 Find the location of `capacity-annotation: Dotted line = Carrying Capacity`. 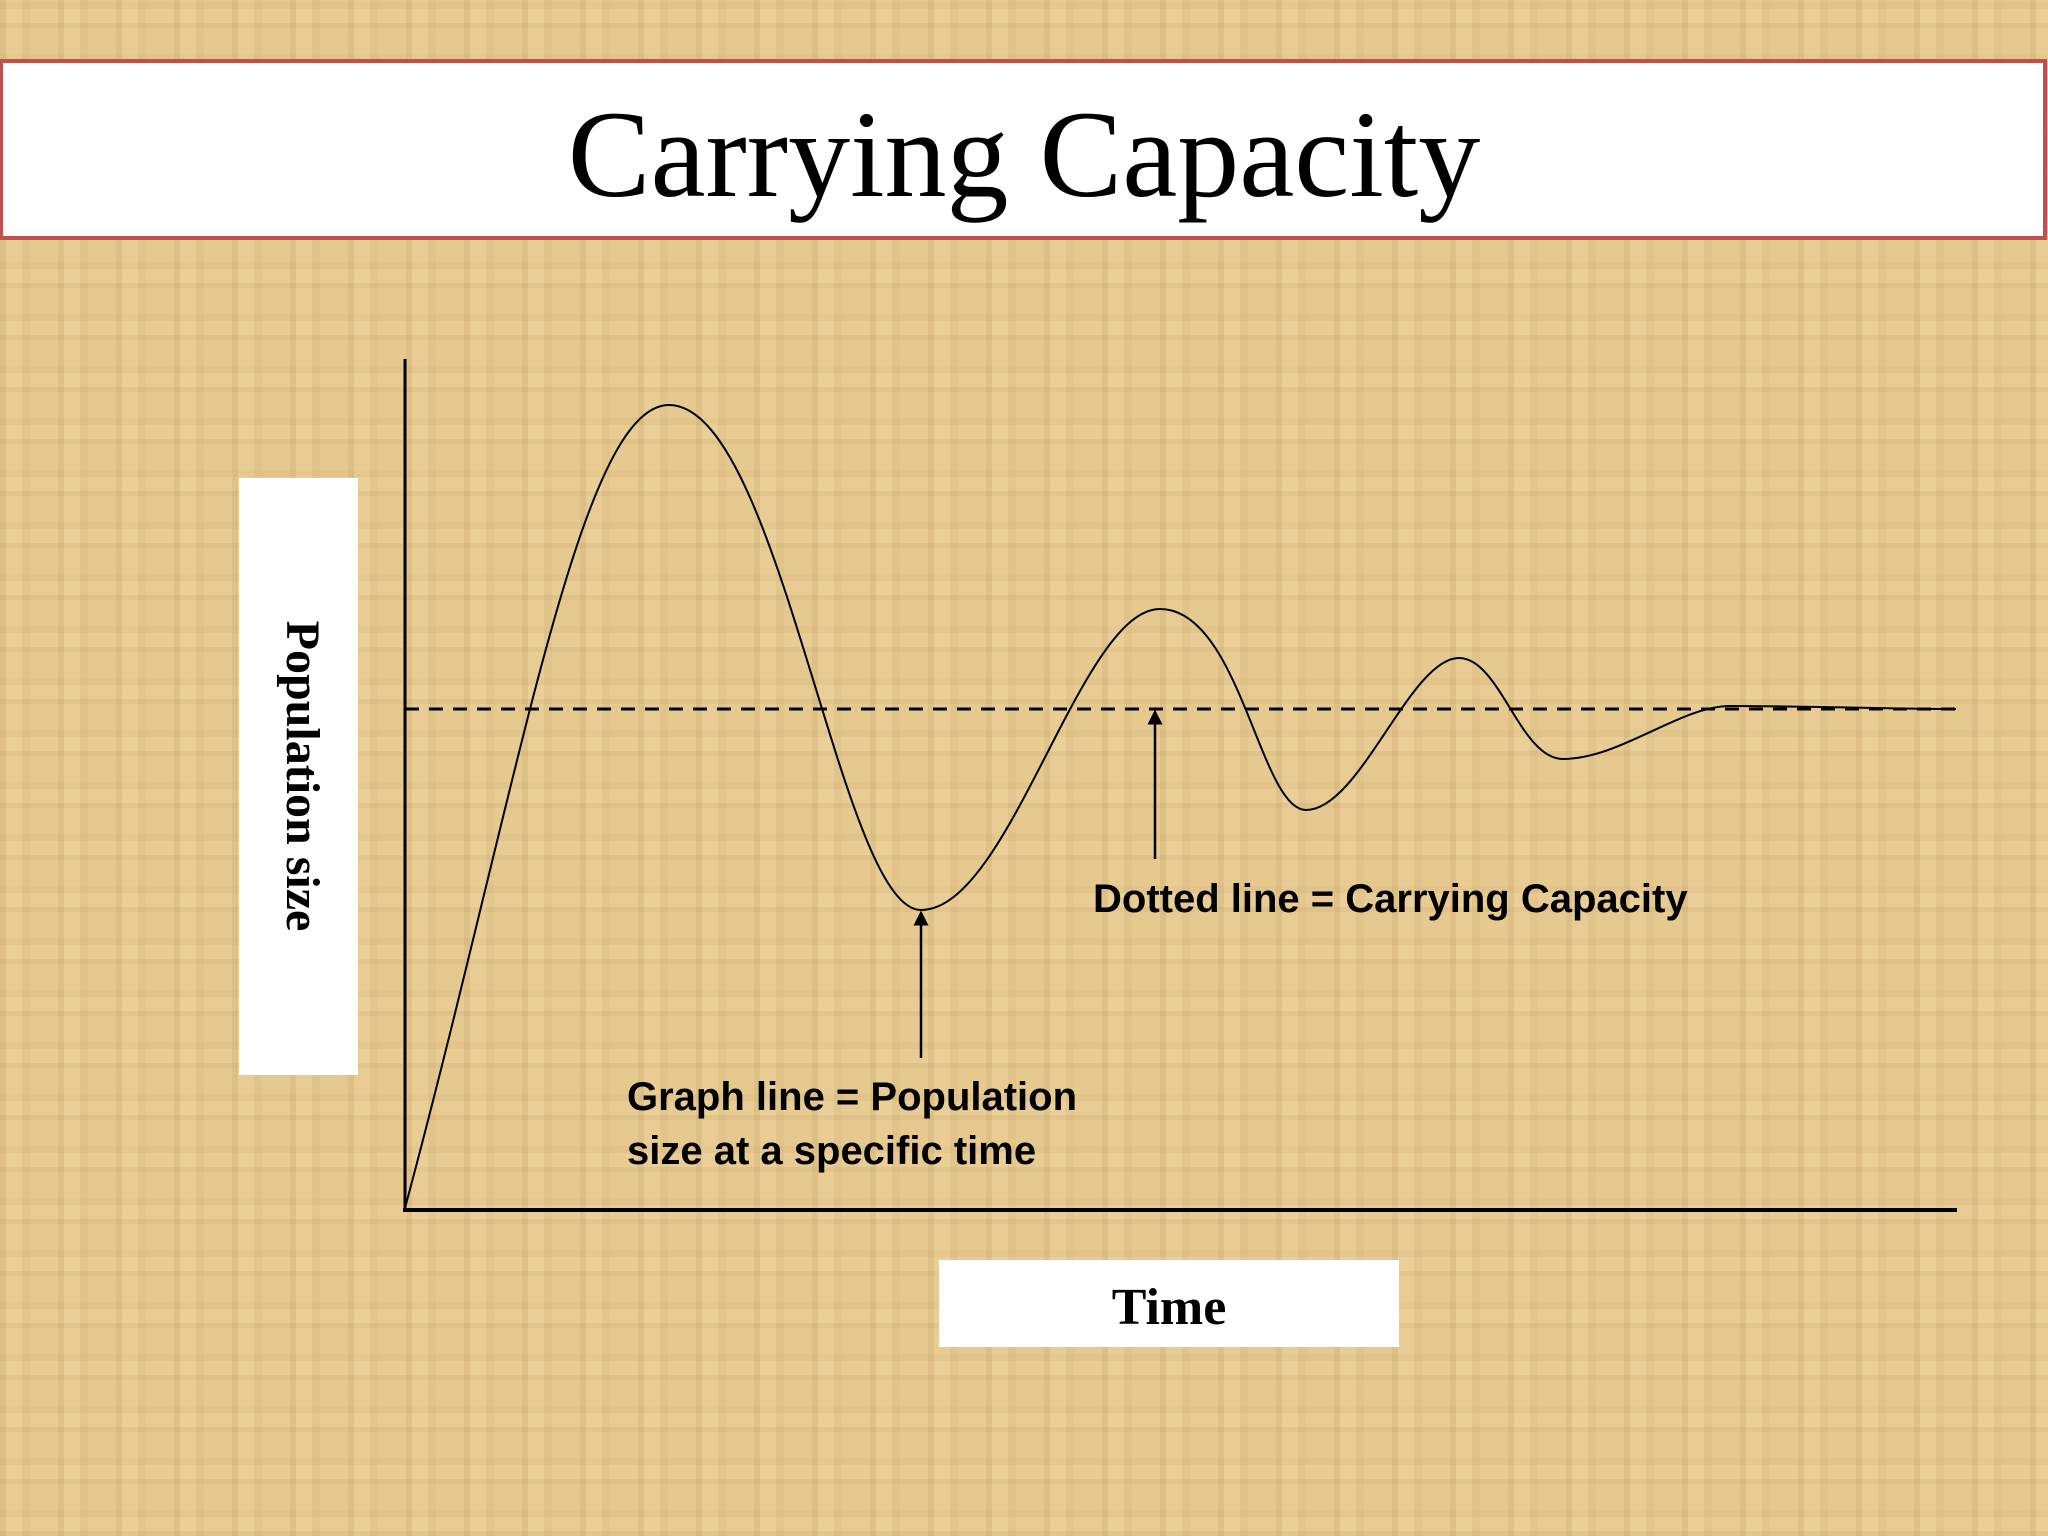

capacity-annotation: Dotted line = Carrying Capacity is located at coordinates (1390, 899).